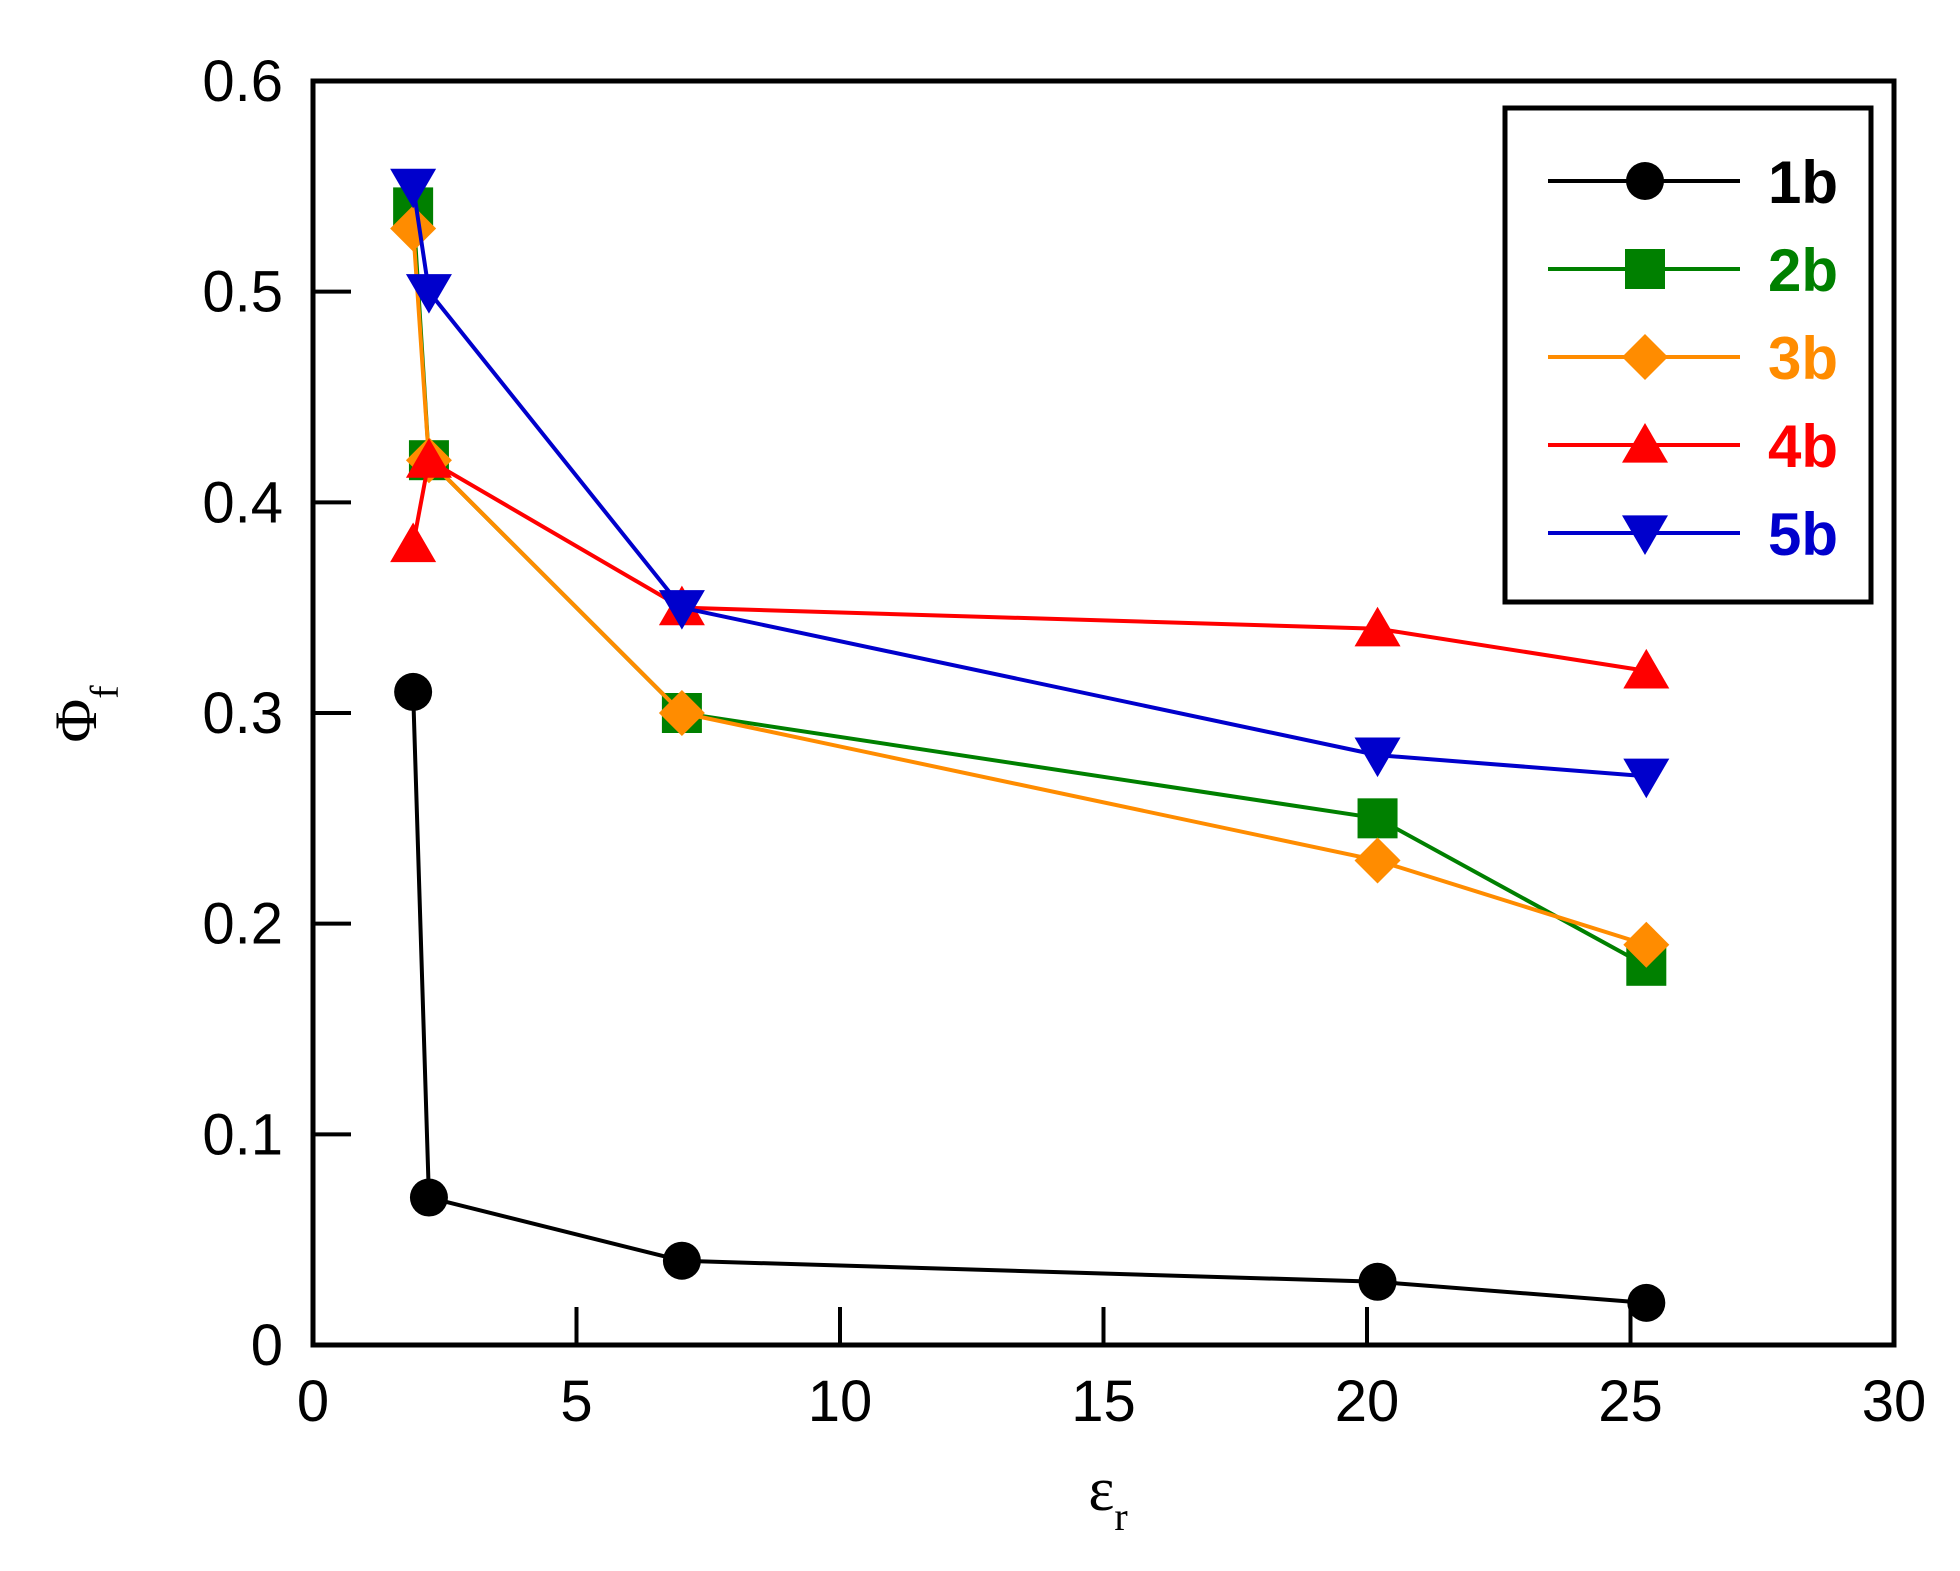 Image resolution: width=1960 pixels, height=1571 pixels. Describe the element at coordinates (576, 1401) in the screenshot. I see `x-tick-label-1: 5` at that location.